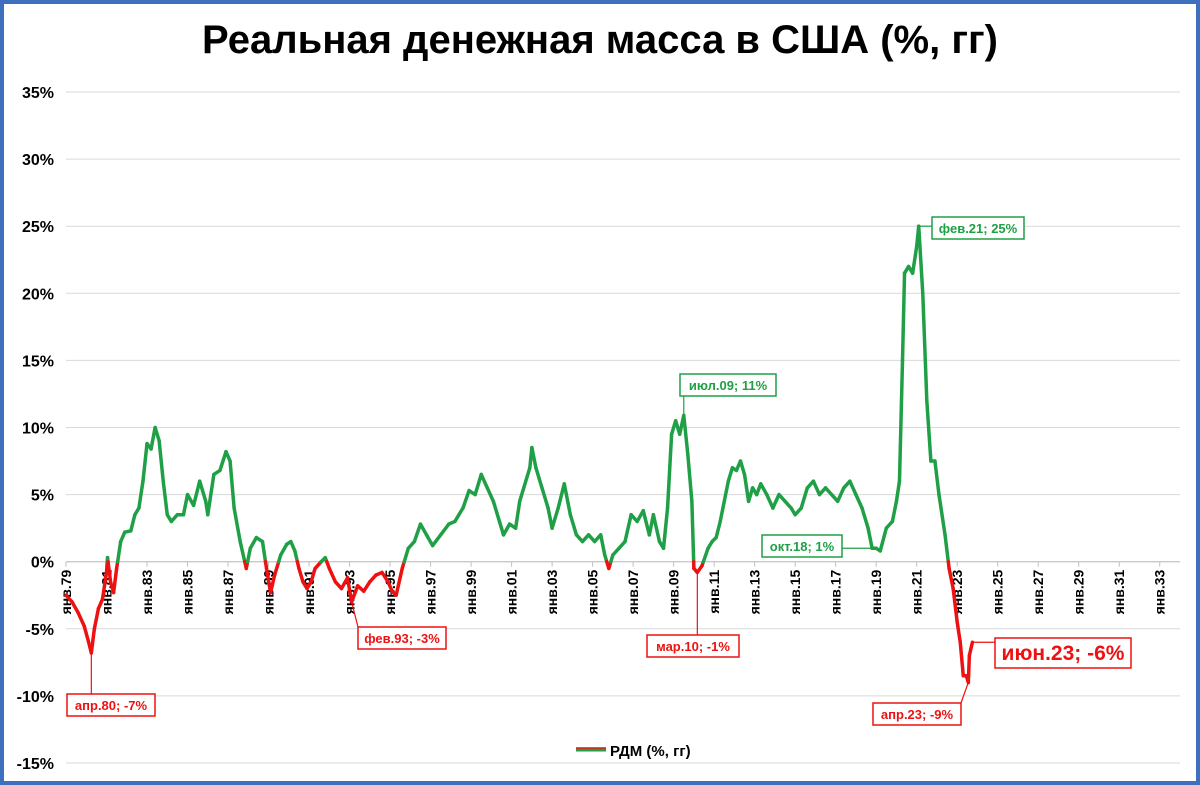 The image size is (1200, 785). What do you see at coordinates (600, 40) in the screenshot?
I see `chart-title: Реальная денежная масса в США (%, гг)` at bounding box center [600, 40].